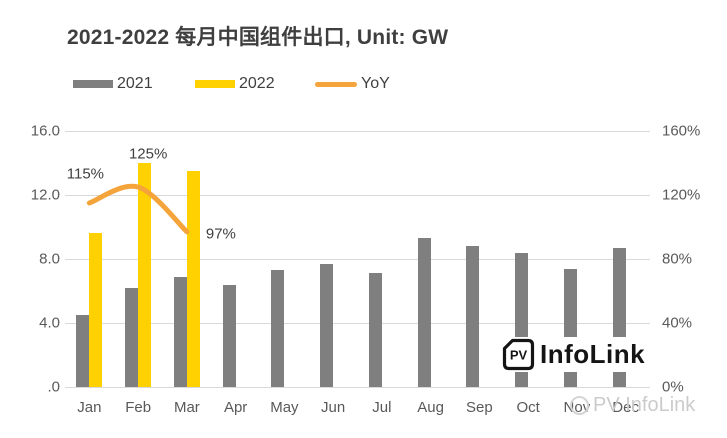 The height and width of the screenshot is (438, 727). What do you see at coordinates (135, 83) in the screenshot?
I see `legend-label-2021: 2021` at bounding box center [135, 83].